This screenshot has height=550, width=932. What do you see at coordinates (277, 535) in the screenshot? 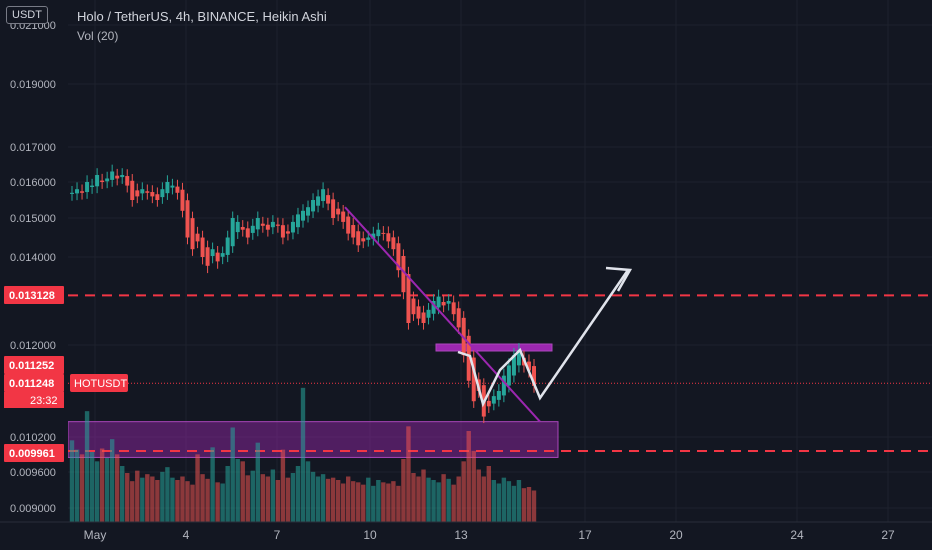
I see `time-tick-label: 7` at bounding box center [277, 535].